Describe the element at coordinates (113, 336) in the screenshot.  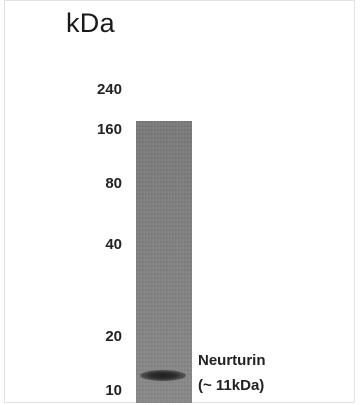
I see `marker-label-20: 20` at that location.